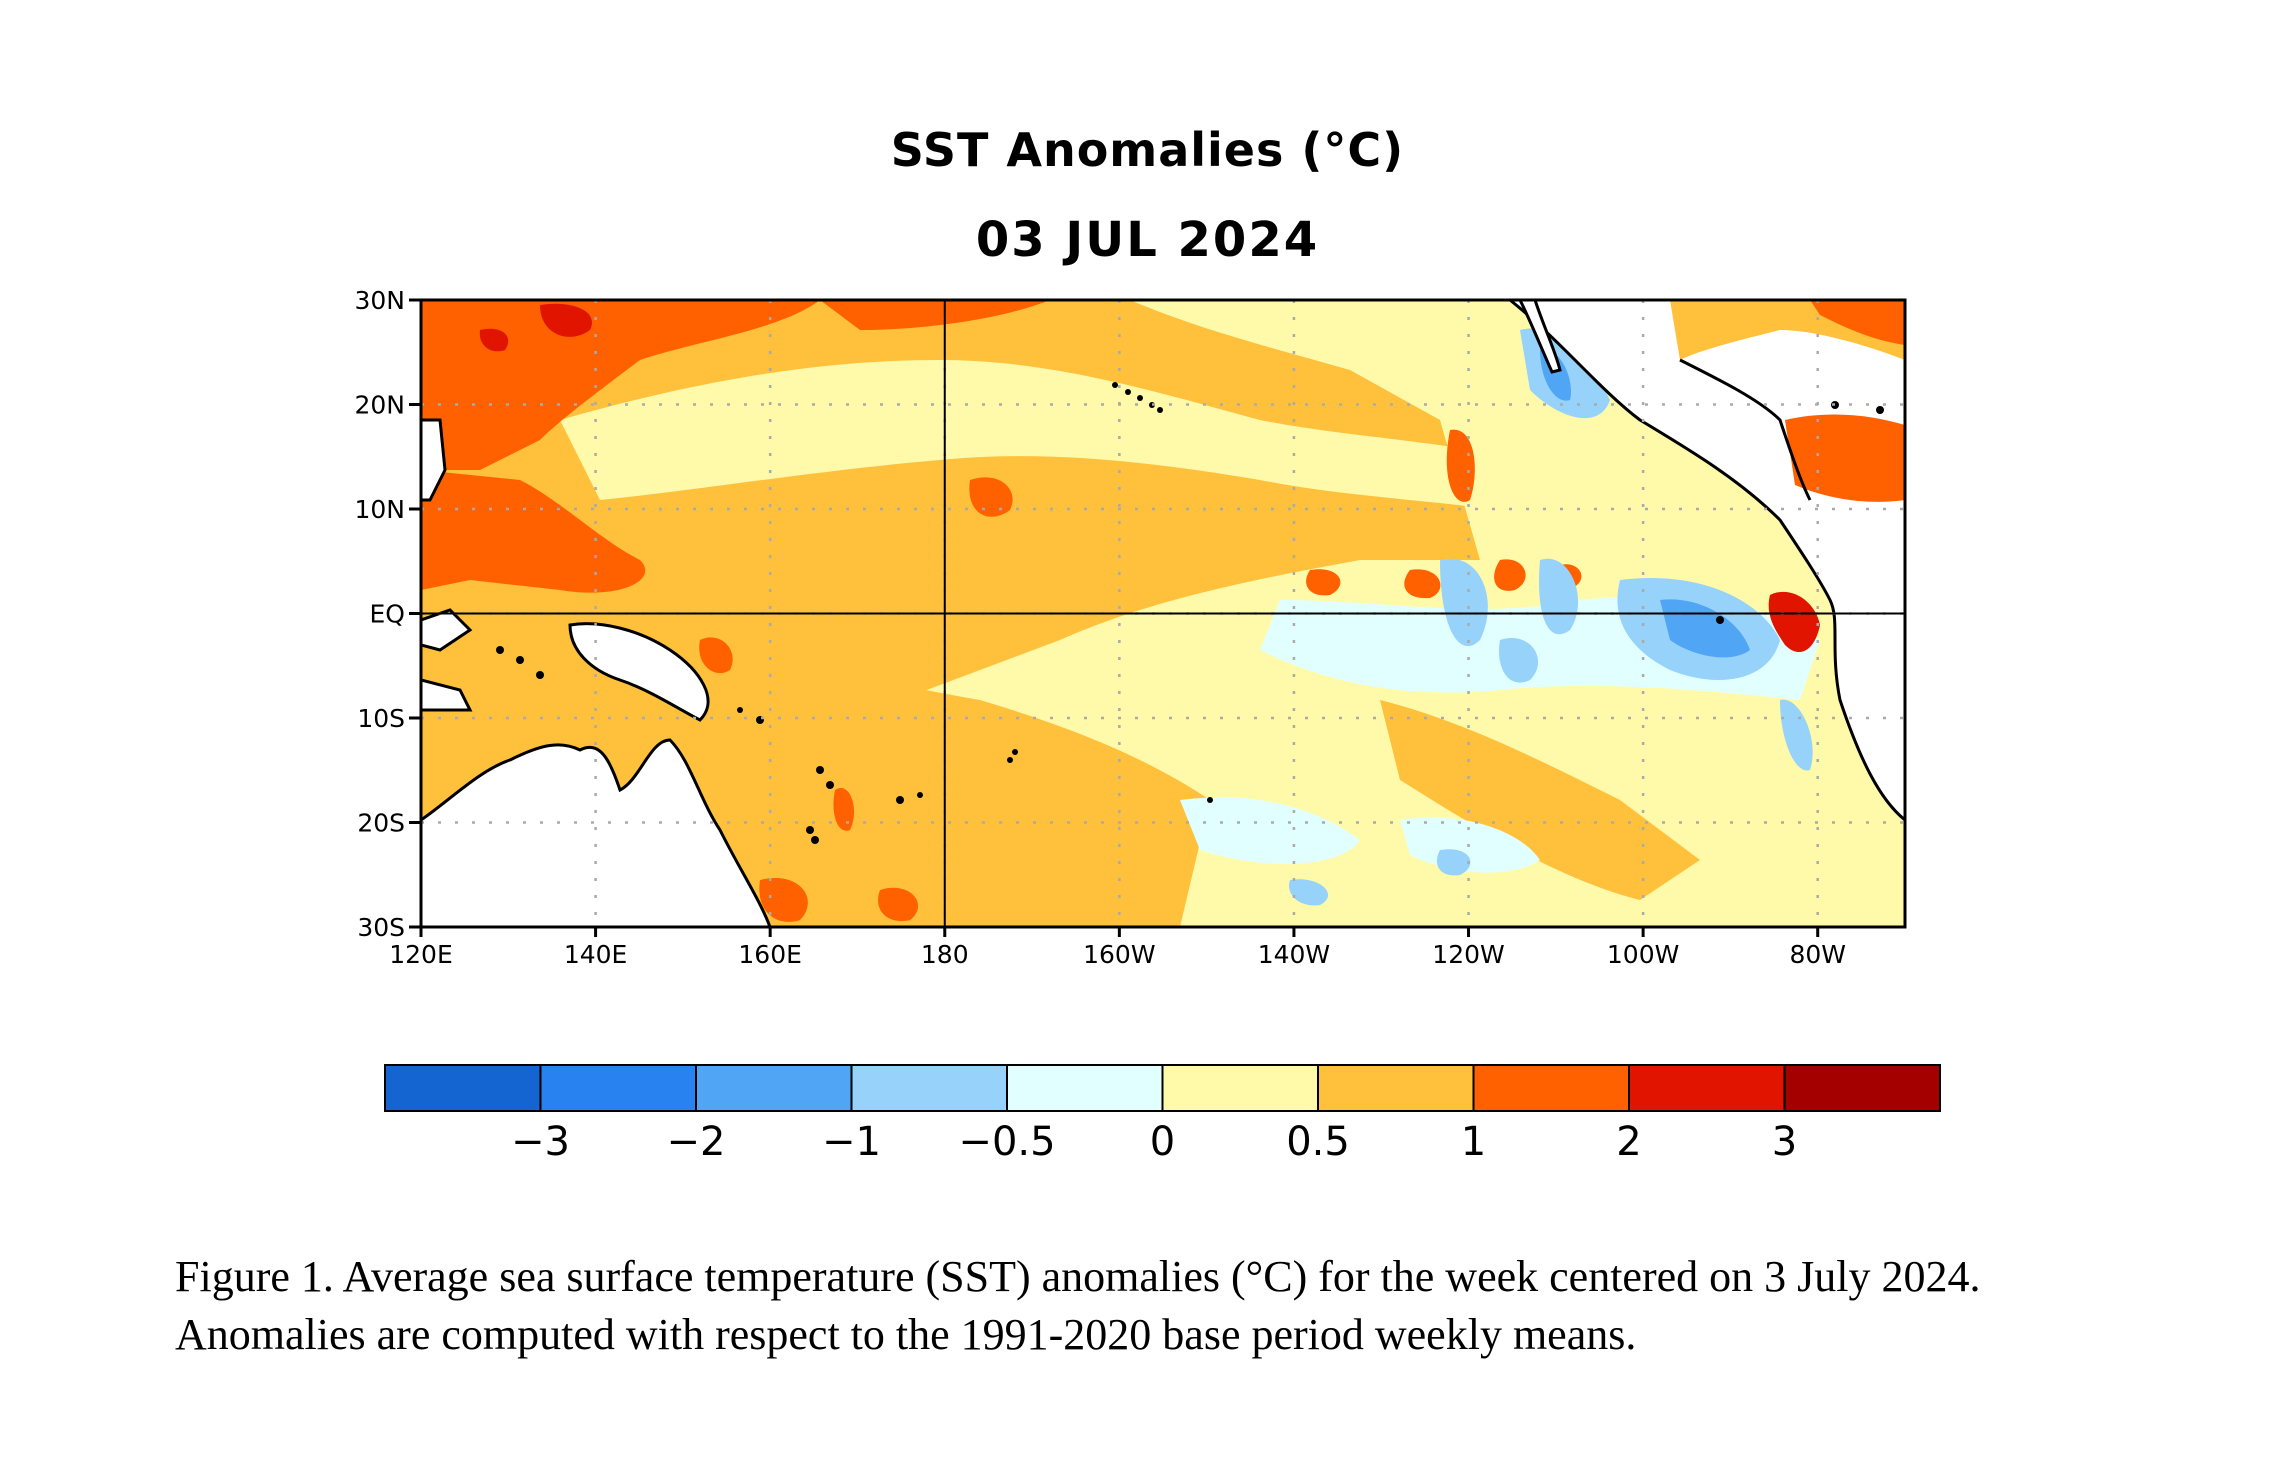 The image size is (2295, 1484). What do you see at coordinates (381, 927) in the screenshot?
I see `lat-tick-label: 30S` at bounding box center [381, 927].